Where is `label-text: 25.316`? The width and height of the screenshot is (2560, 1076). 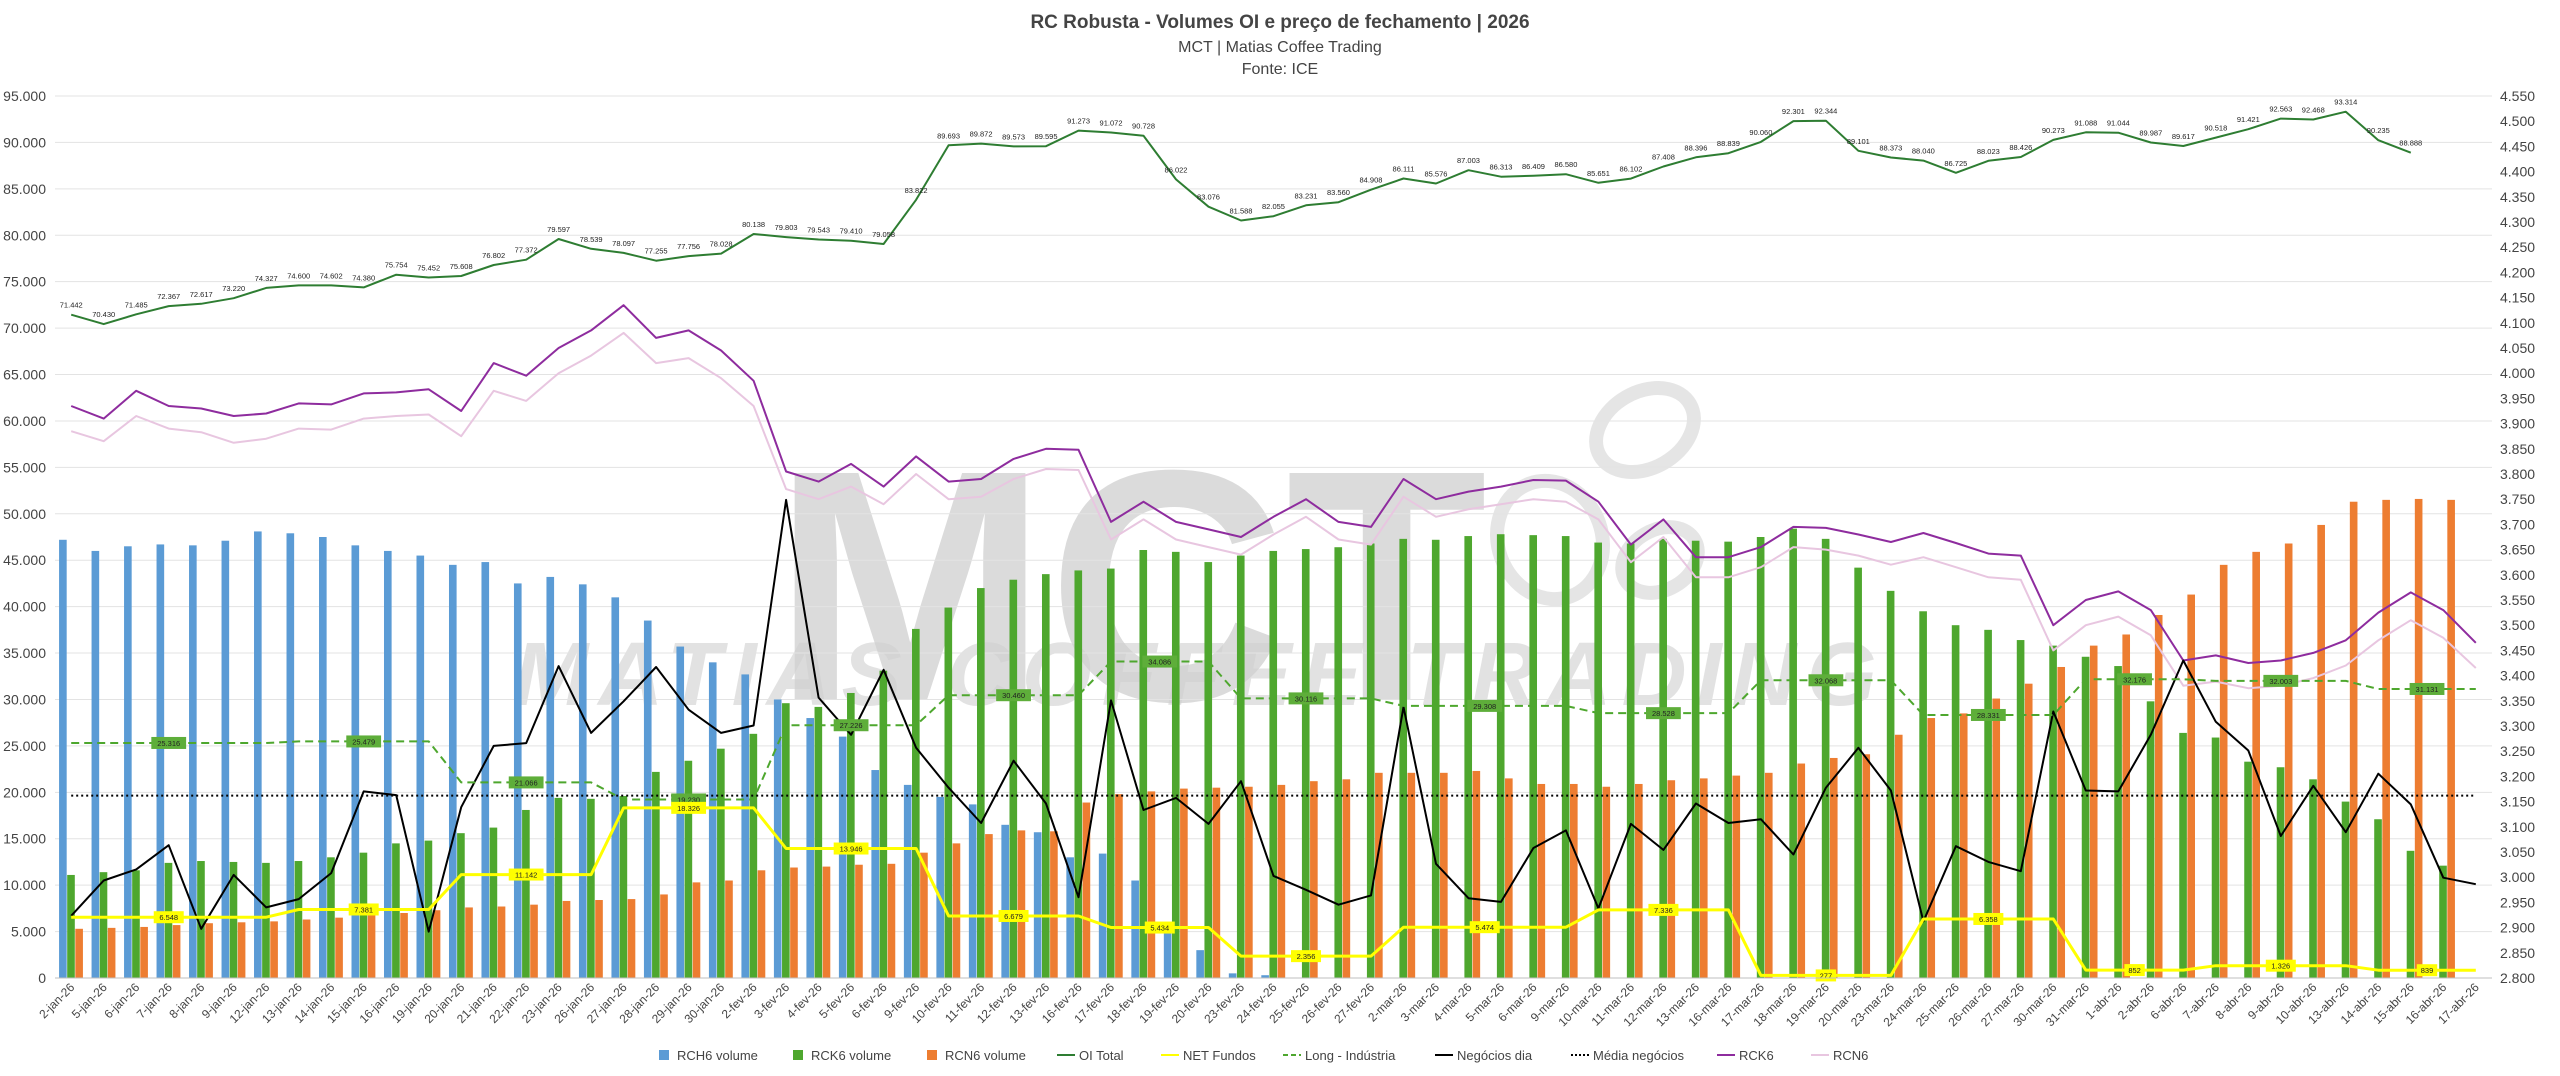
label-text: 25.316 is located at coordinates (168, 743).